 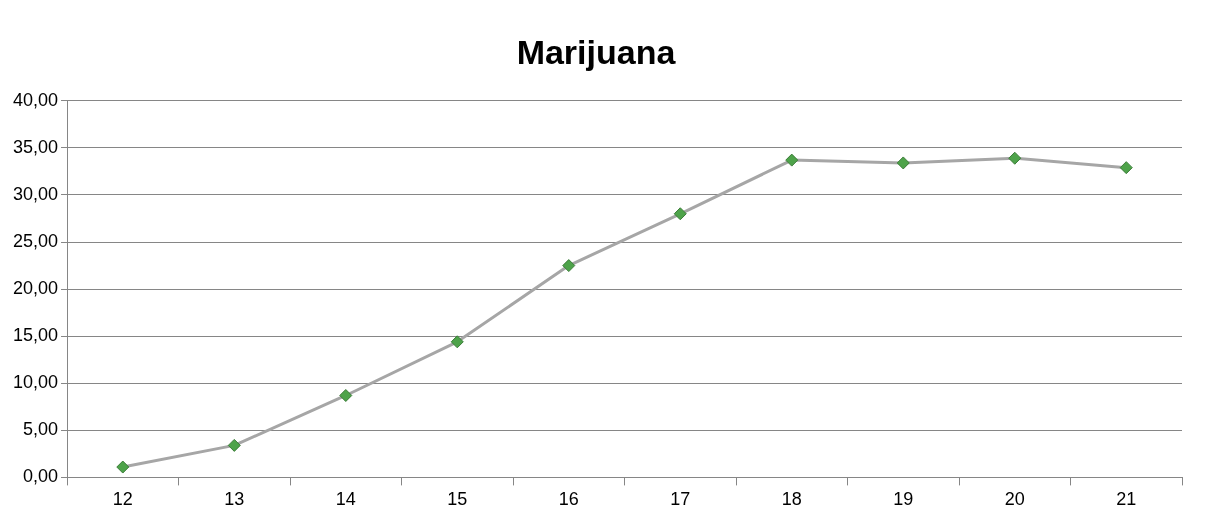 What do you see at coordinates (36, 382) in the screenshot?
I see `y-tick-label: 10,00` at bounding box center [36, 382].